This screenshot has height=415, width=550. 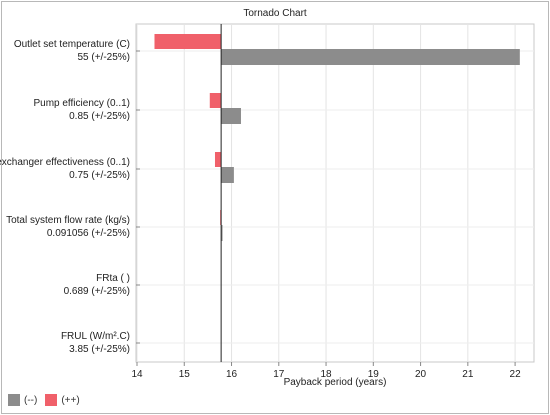 What do you see at coordinates (88, 233) in the screenshot?
I see `parameter-range: 0.091056 (+/-25%)` at bounding box center [88, 233].